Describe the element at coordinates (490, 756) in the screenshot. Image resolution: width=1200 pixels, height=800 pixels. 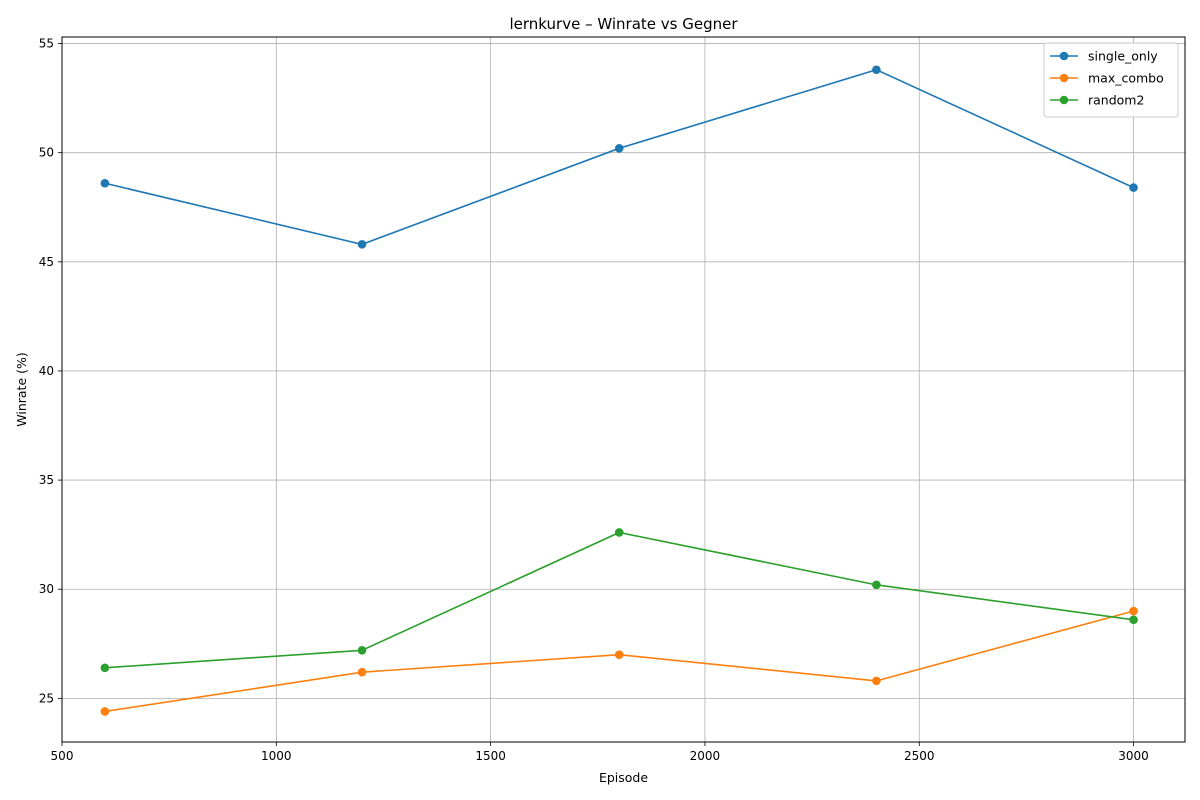
I see `x-tick-label: 1500` at that location.